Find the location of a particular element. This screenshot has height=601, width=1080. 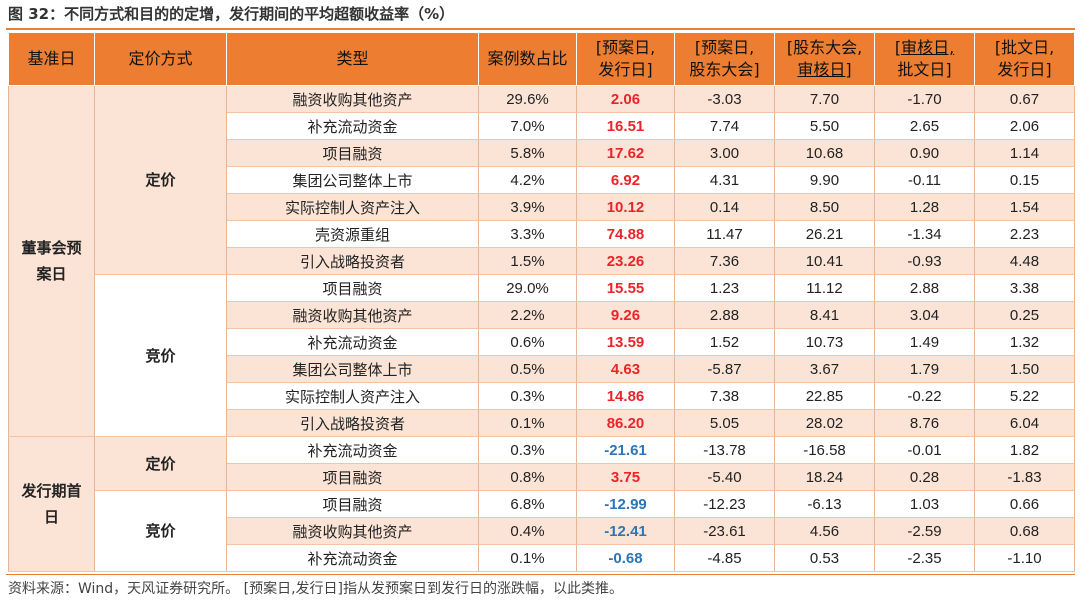

row-share: 0.6% is located at coordinates (527, 342).